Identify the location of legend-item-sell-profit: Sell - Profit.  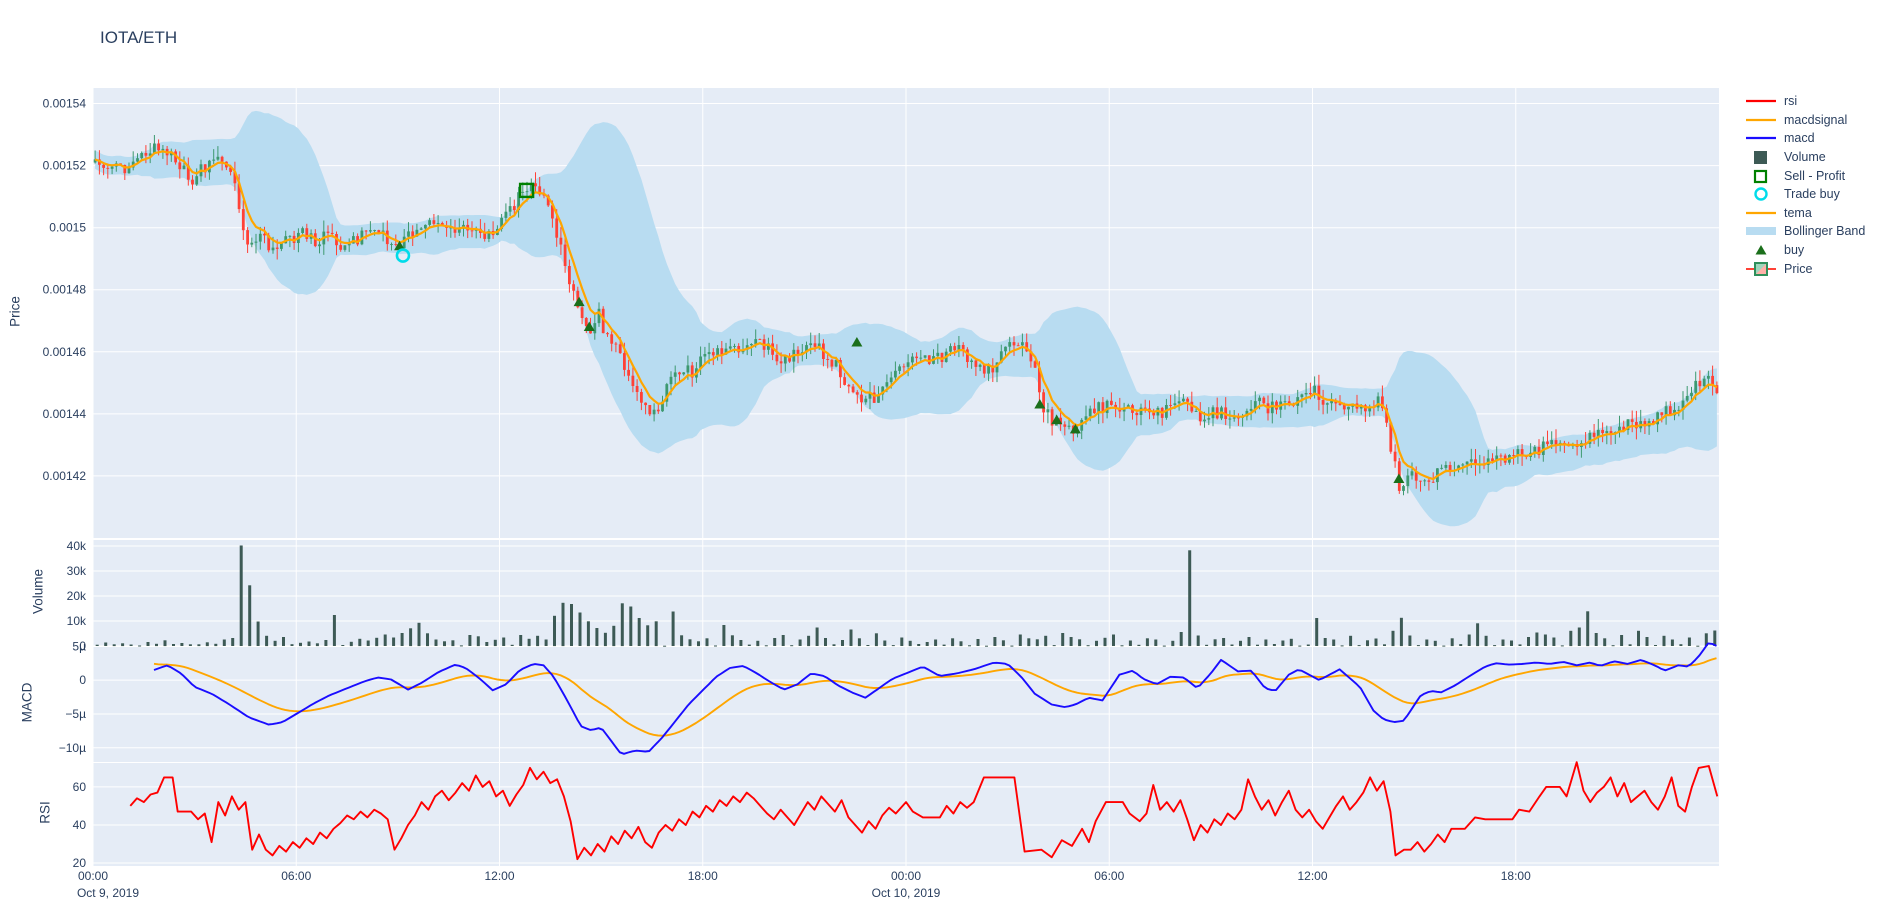
(1817, 175).